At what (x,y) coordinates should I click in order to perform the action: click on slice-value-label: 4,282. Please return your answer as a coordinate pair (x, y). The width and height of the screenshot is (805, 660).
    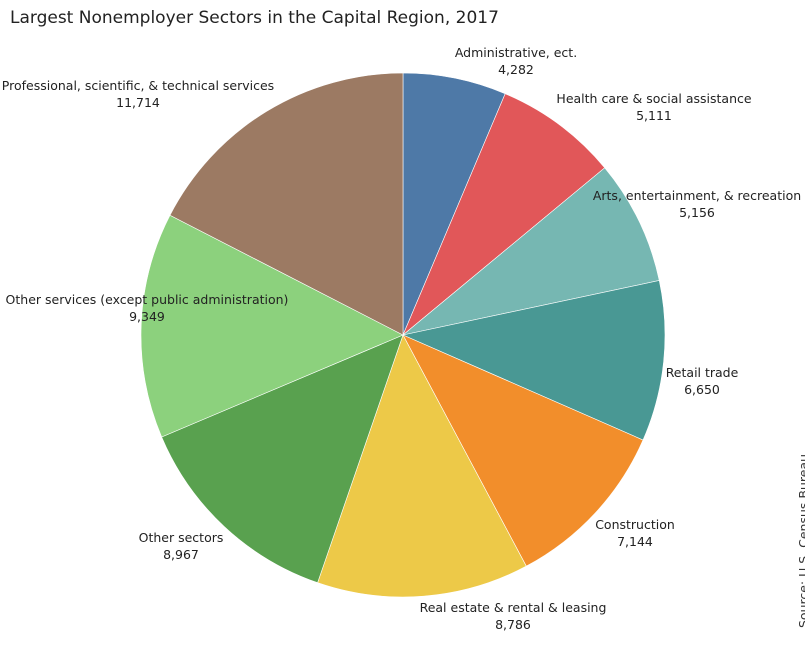
    Looking at the image, I should click on (516, 69).